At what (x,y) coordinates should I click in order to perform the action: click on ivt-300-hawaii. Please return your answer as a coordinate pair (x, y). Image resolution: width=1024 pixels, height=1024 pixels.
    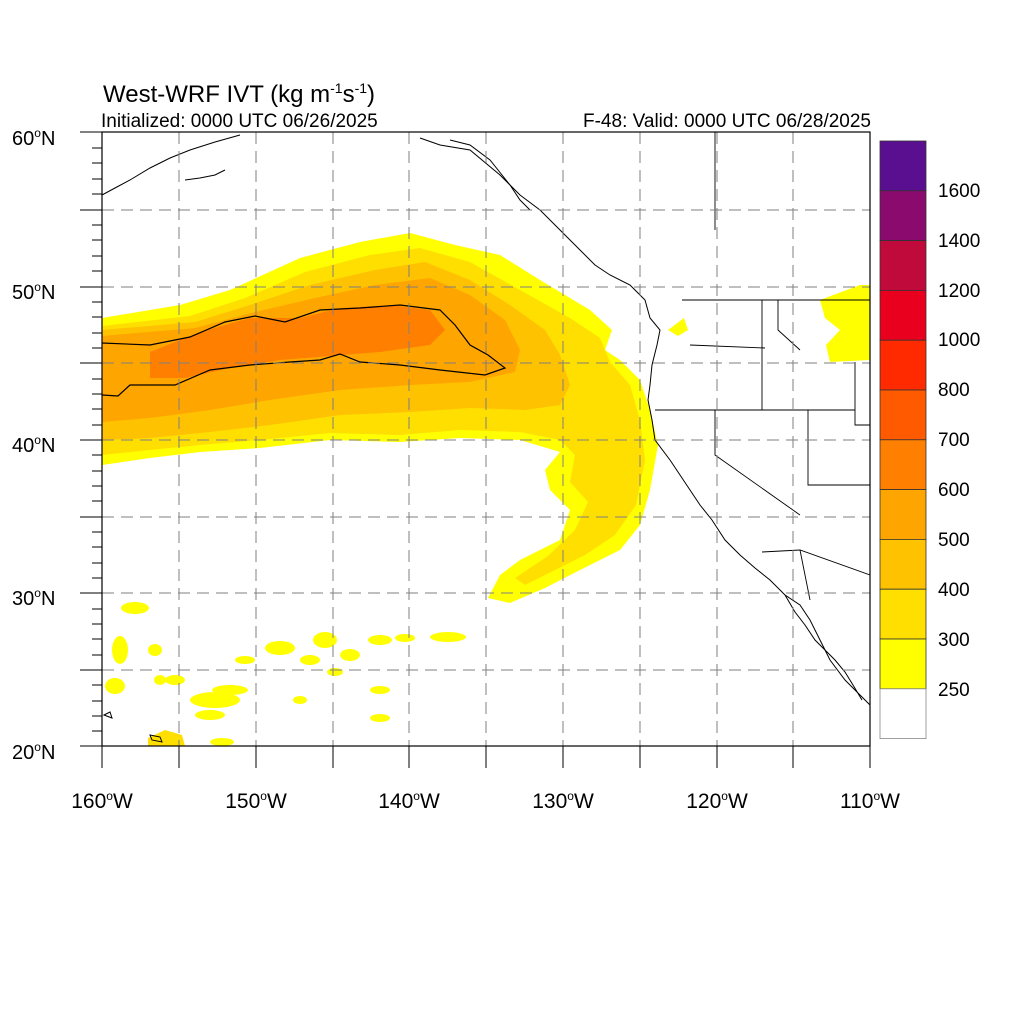
    Looking at the image, I should click on (166, 738).